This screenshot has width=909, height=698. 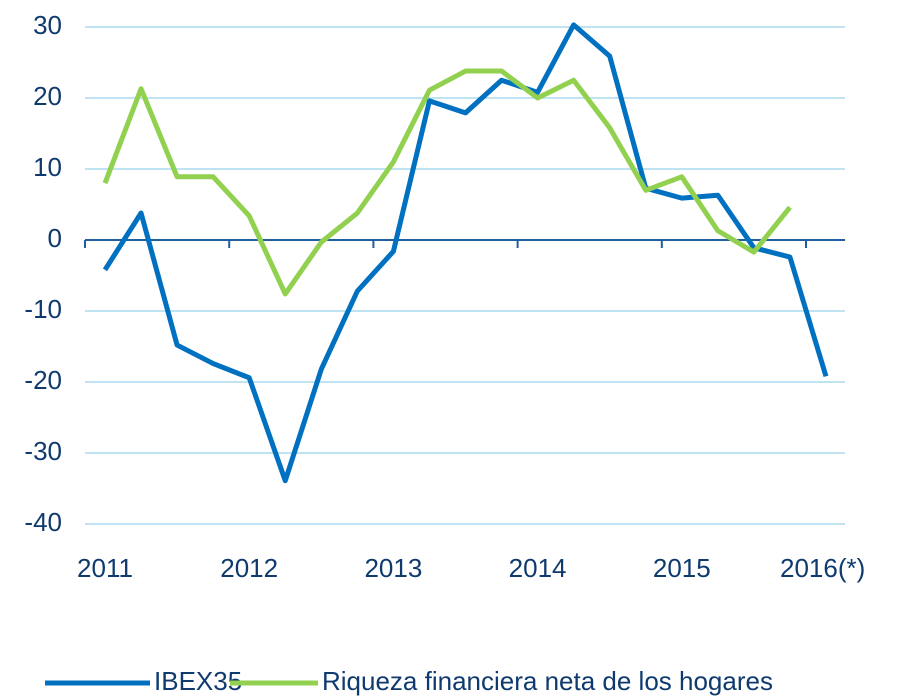 What do you see at coordinates (249, 568) in the screenshot?
I see `x-tick-label: 2012` at bounding box center [249, 568].